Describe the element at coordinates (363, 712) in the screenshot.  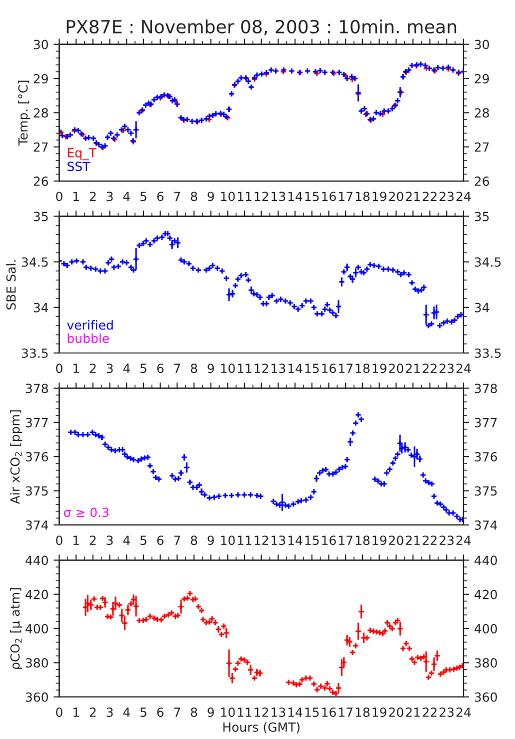
I see `x-tick-label: 18` at that location.